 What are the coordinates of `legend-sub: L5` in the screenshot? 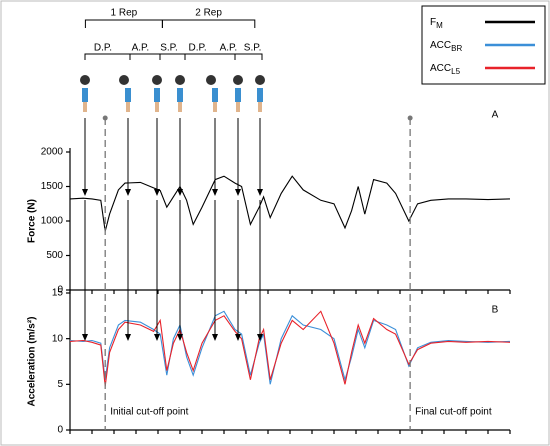 It's located at (455, 71).